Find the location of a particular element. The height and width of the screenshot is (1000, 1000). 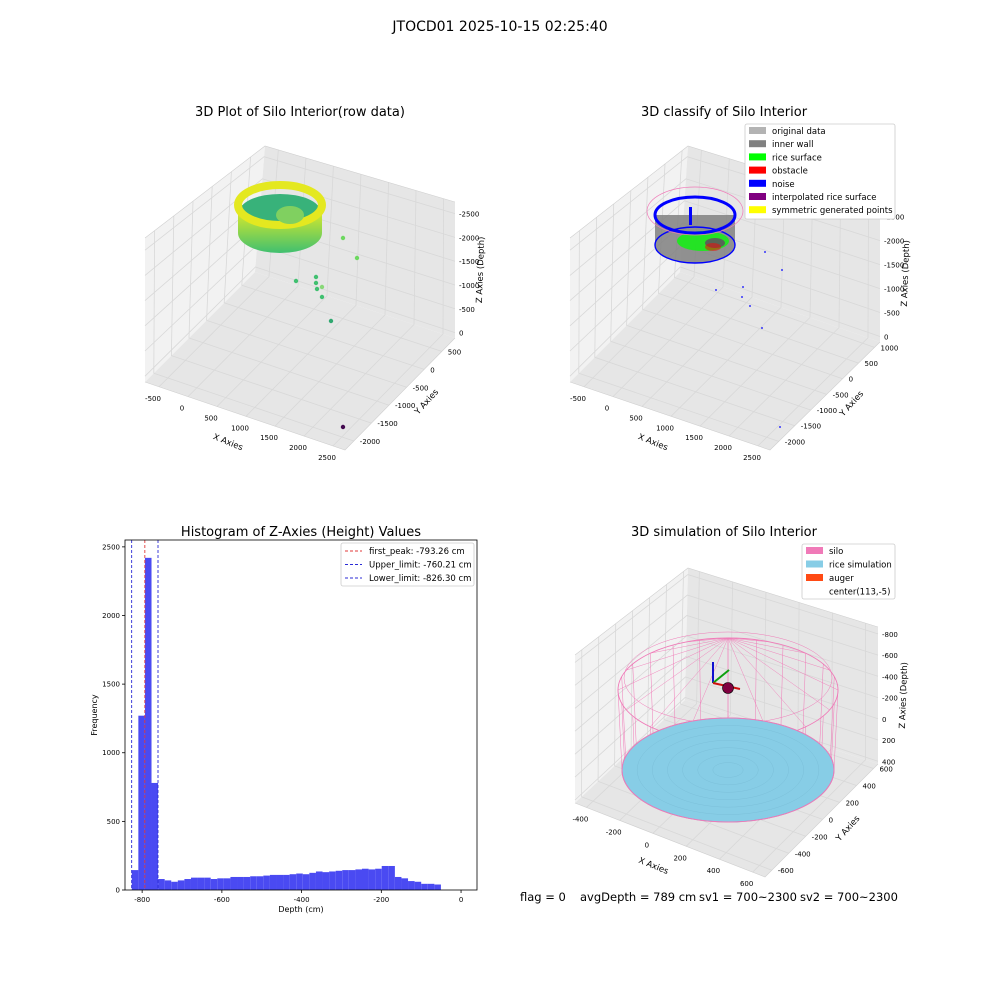

silo-gap-points is located at coordinates (290, 215).